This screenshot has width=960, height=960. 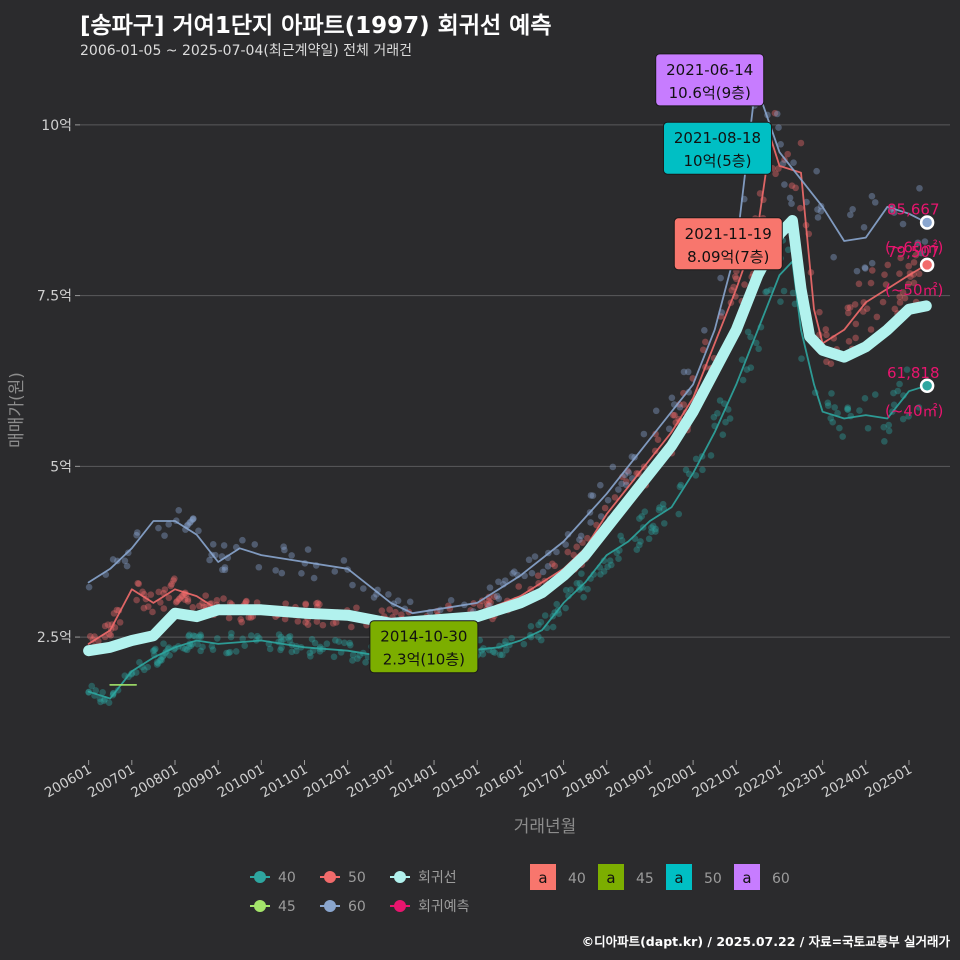 What do you see at coordinates (370, 782) in the screenshot?
I see `x-tick-label: 201301` at bounding box center [370, 782].